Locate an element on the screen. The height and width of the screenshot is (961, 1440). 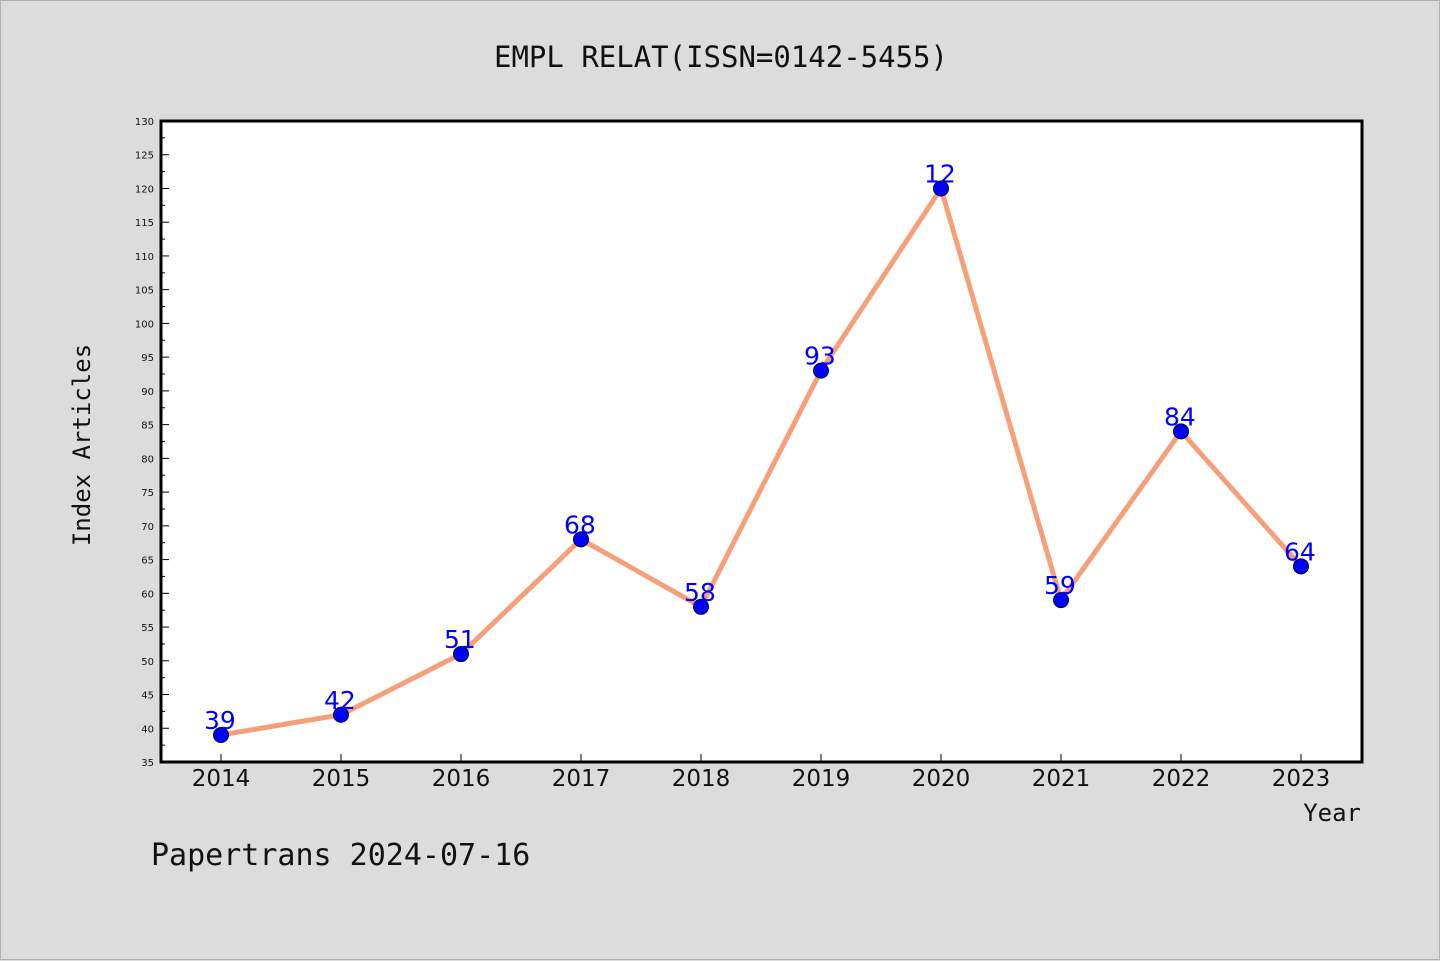
x-axis-label: Year is located at coordinates (1332, 813).